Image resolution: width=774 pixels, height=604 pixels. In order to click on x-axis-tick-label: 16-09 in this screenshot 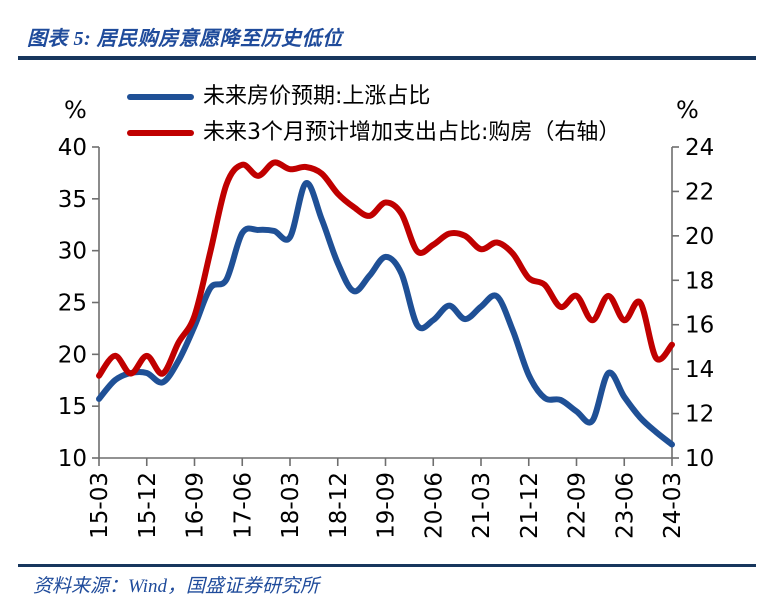, I will do `click(196, 505)`.